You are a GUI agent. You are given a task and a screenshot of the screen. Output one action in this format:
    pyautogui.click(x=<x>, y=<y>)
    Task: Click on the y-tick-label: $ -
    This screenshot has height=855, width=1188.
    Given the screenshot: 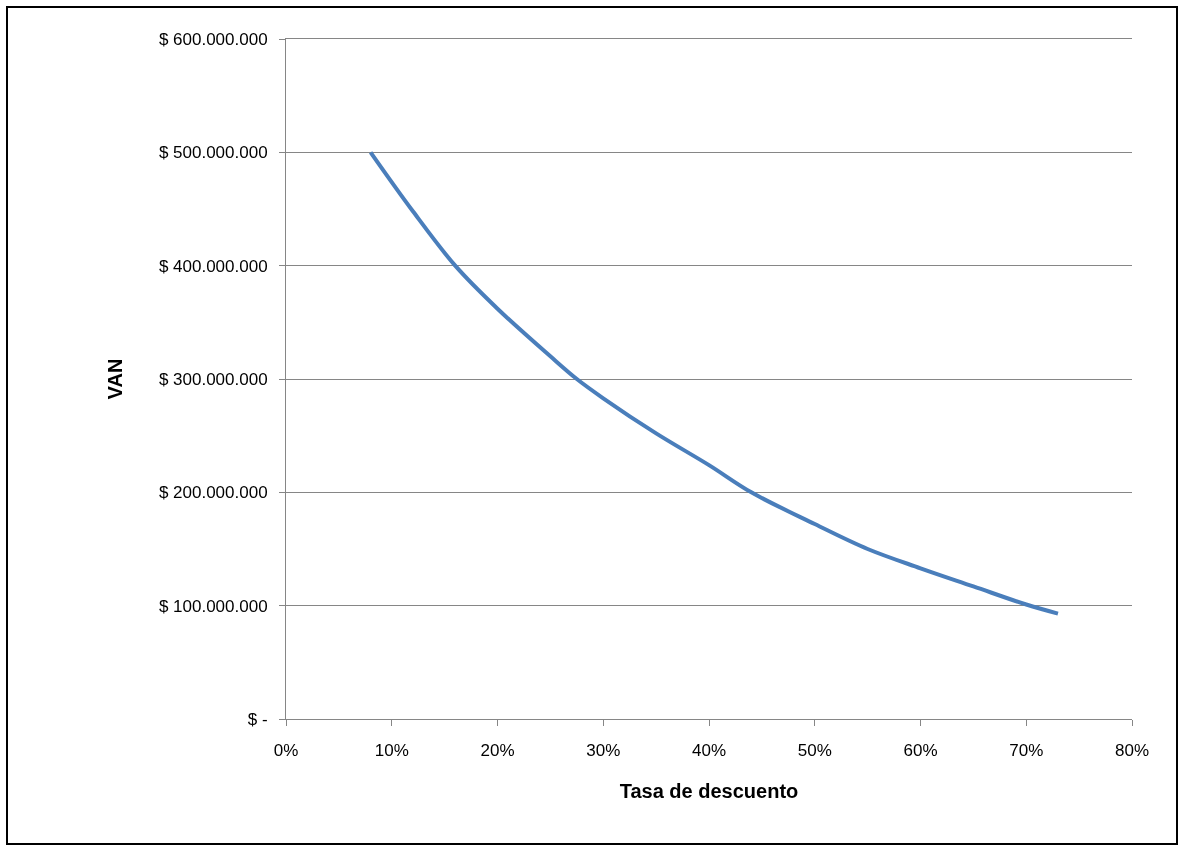 What is the action you would take?
    pyautogui.click(x=257, y=719)
    